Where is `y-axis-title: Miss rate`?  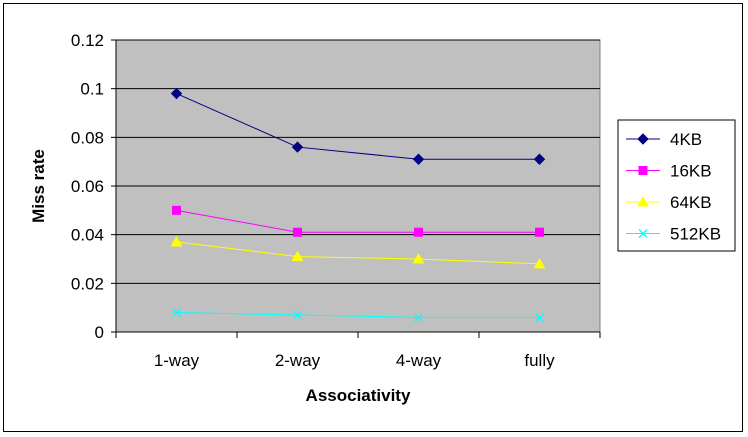
y-axis-title: Miss rate is located at coordinates (38, 186).